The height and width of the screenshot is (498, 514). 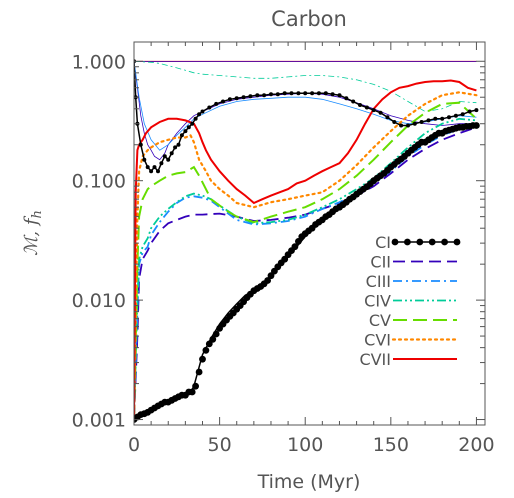 What do you see at coordinates (99, 62) in the screenshot?
I see `y-tick-label: 1.000` at bounding box center [99, 62].